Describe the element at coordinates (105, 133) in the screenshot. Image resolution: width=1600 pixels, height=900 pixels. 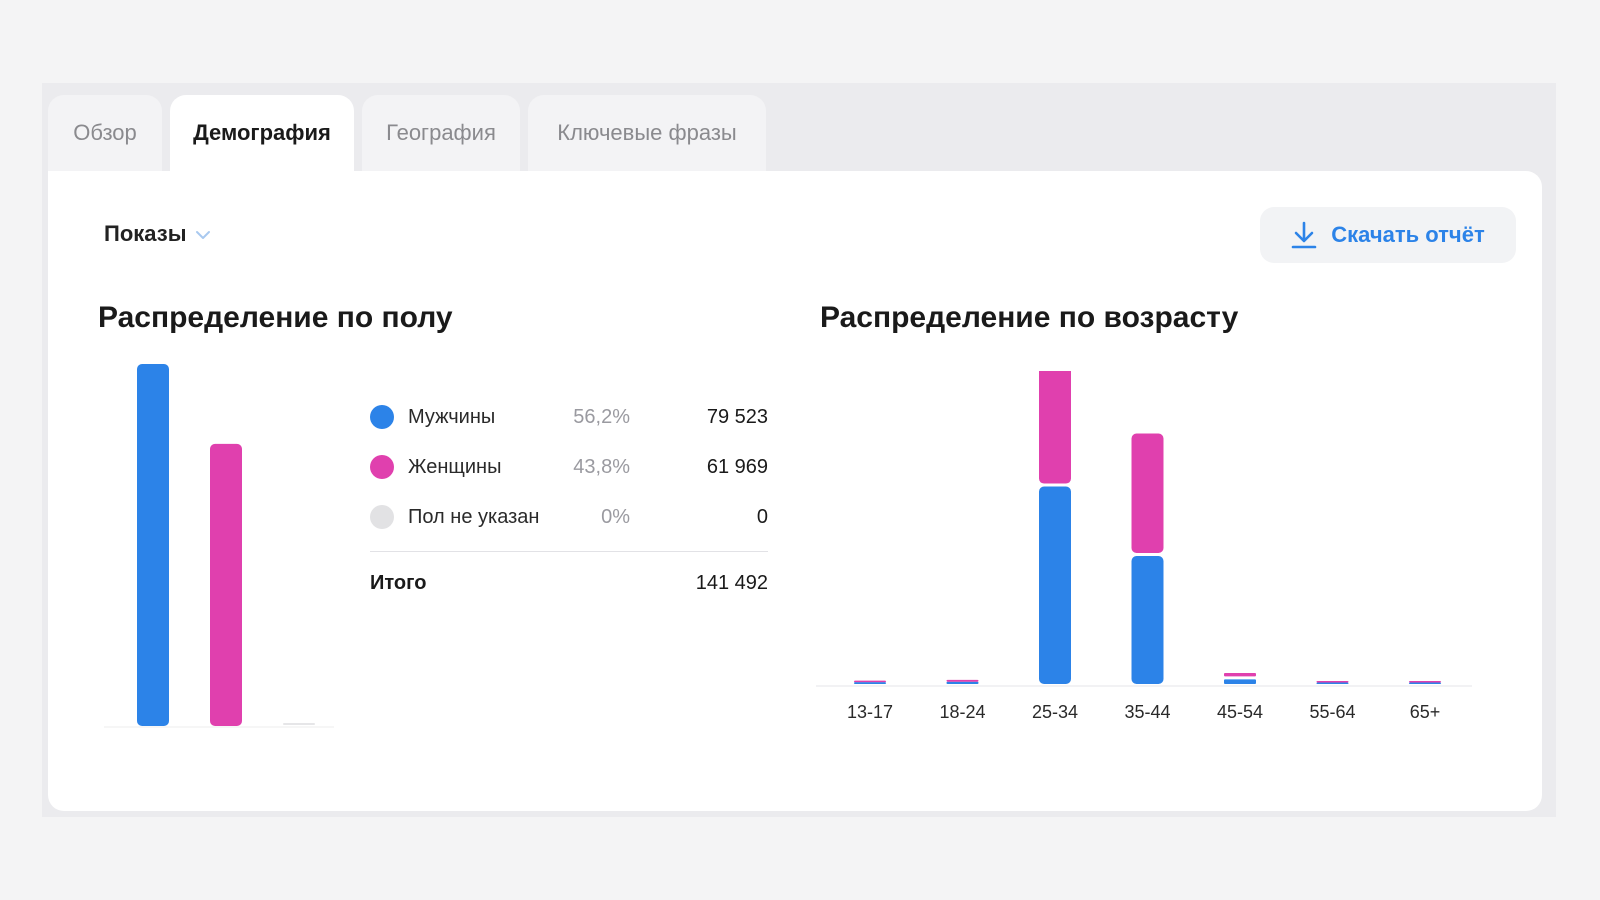
I see `tab-overview: Обзор` at that location.